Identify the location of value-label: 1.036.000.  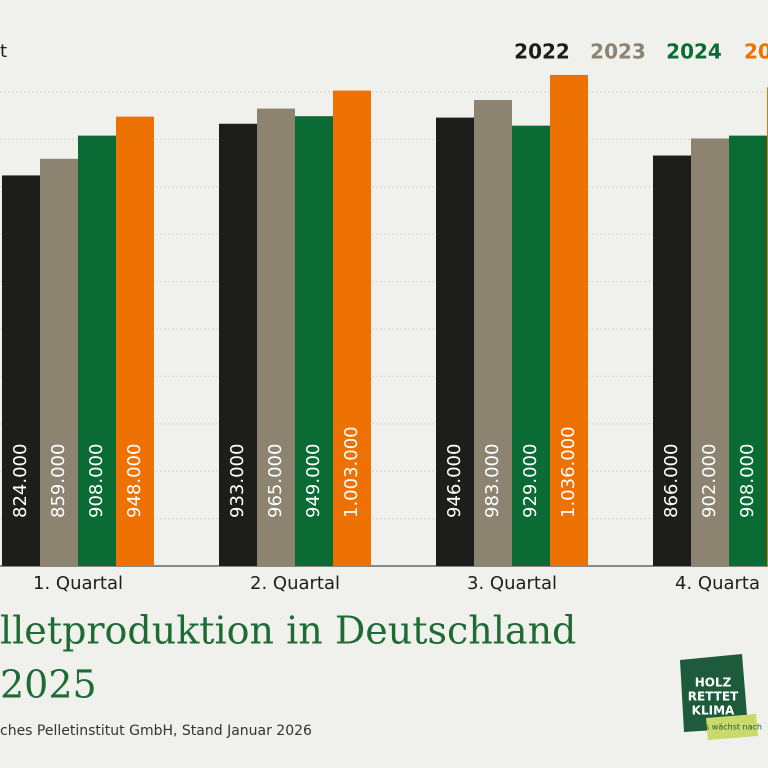
(568, 472).